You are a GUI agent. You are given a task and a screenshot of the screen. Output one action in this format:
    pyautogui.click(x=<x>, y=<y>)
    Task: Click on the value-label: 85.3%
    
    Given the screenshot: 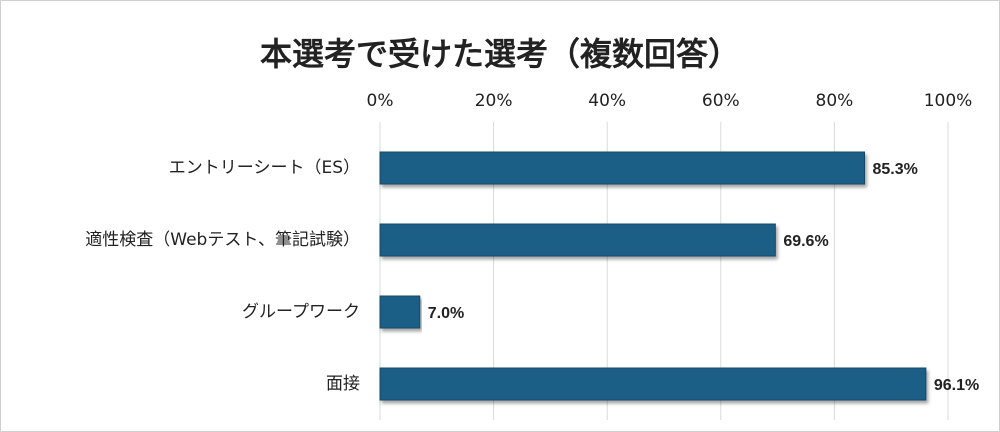 What is the action you would take?
    pyautogui.click(x=895, y=169)
    